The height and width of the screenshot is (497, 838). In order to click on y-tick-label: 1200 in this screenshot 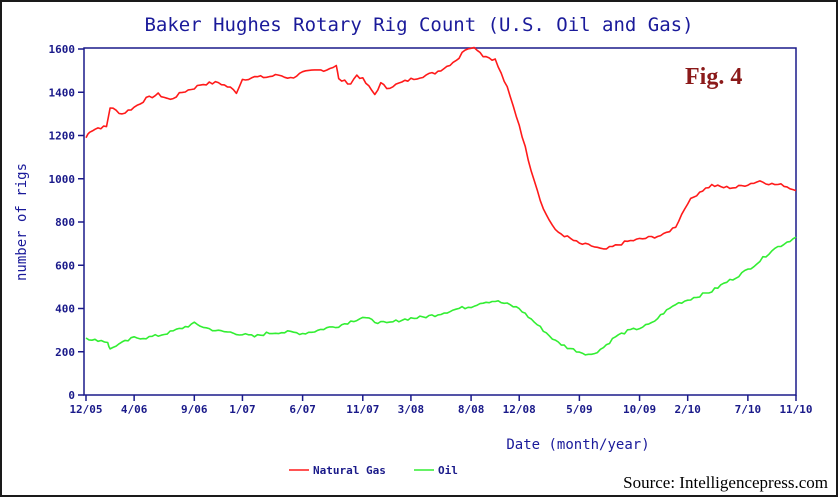, I will do `click(62, 136)`.